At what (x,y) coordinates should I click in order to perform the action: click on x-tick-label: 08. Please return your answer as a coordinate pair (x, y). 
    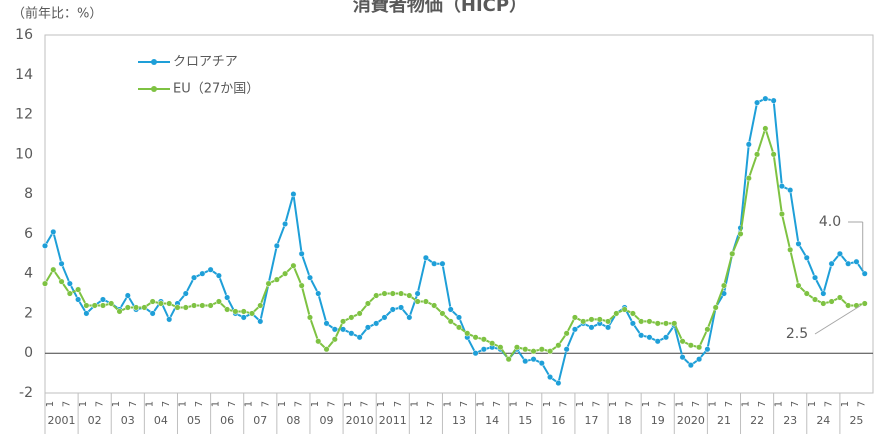
    Looking at the image, I should click on (293, 420).